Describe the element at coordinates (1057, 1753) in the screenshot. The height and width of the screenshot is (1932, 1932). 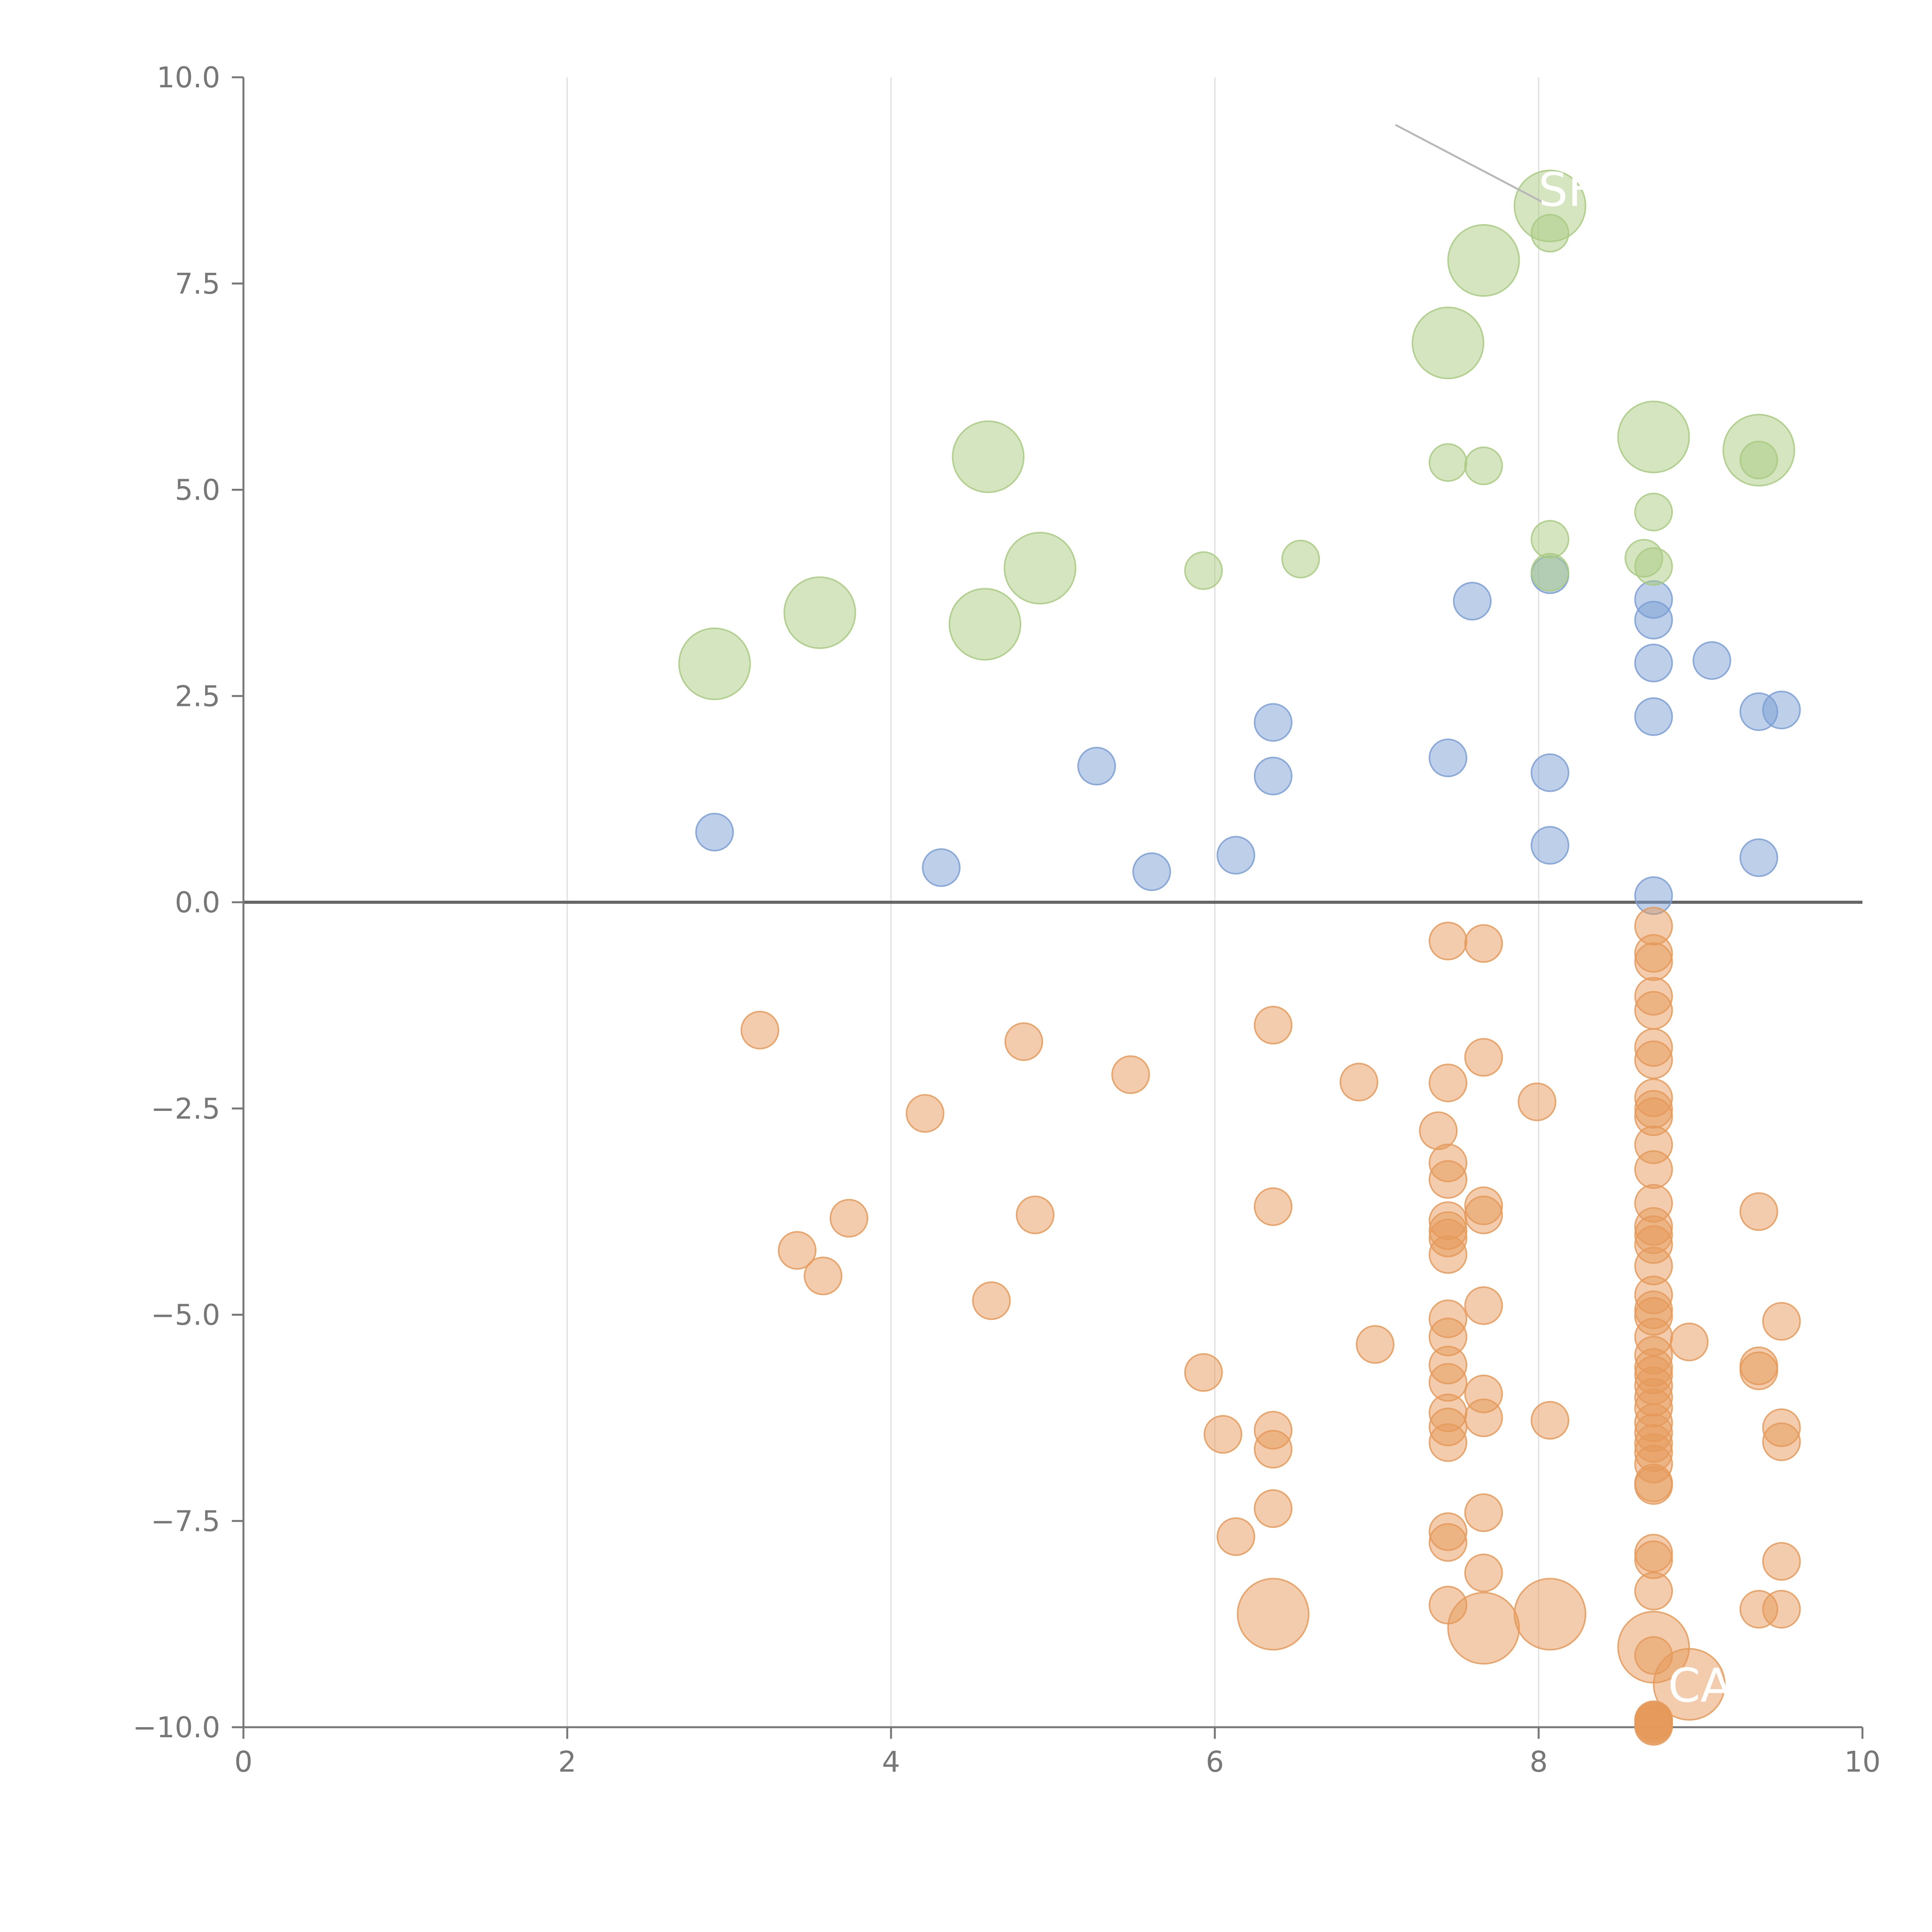
I see `x-axis-ticks: 0 2 4 6 8 10` at that location.